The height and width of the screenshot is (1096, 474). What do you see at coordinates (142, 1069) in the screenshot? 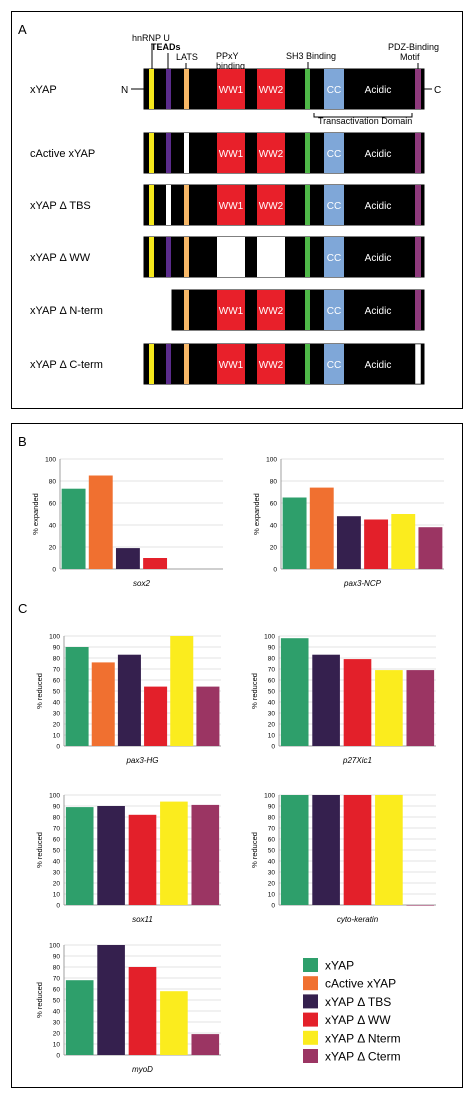
I see `x-axis-label: myoD` at bounding box center [142, 1069].